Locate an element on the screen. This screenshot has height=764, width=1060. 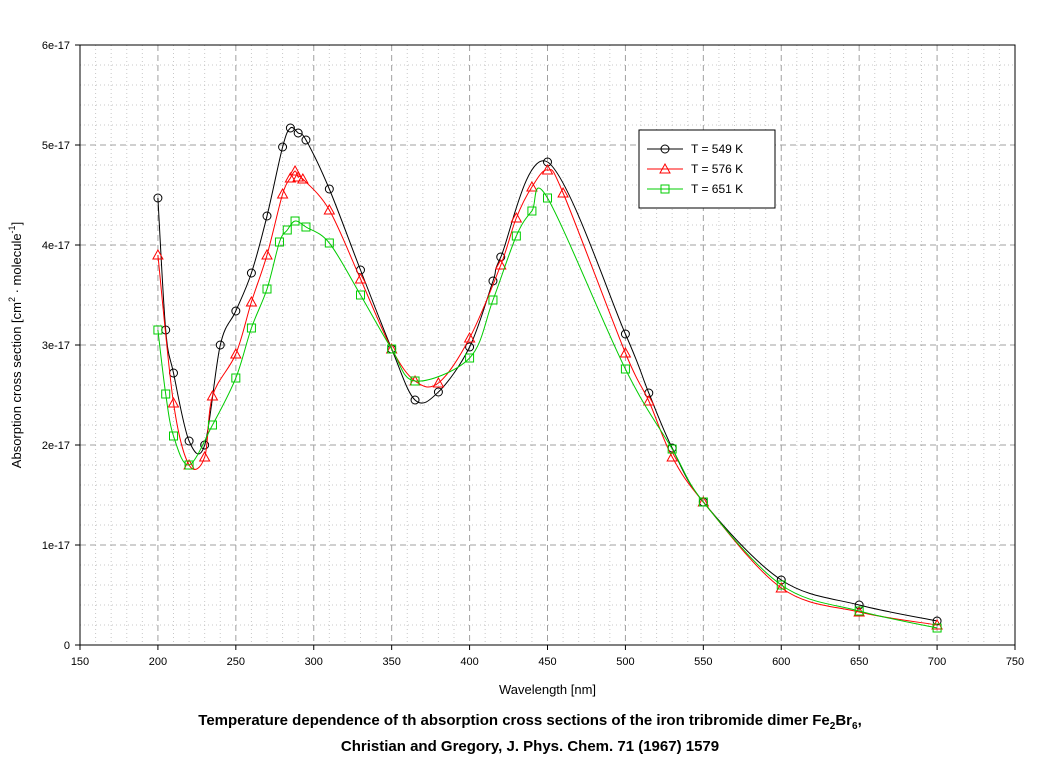
x-tick-label: 450 is located at coordinates (547, 662).